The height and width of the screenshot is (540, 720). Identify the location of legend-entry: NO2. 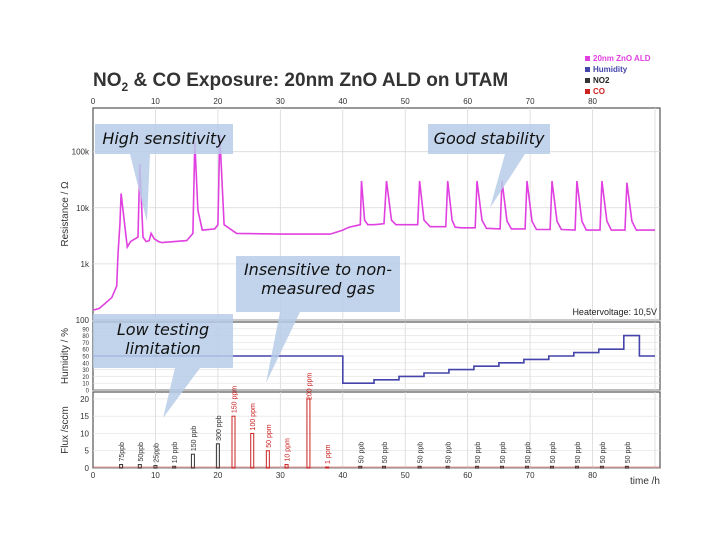
(617, 80).